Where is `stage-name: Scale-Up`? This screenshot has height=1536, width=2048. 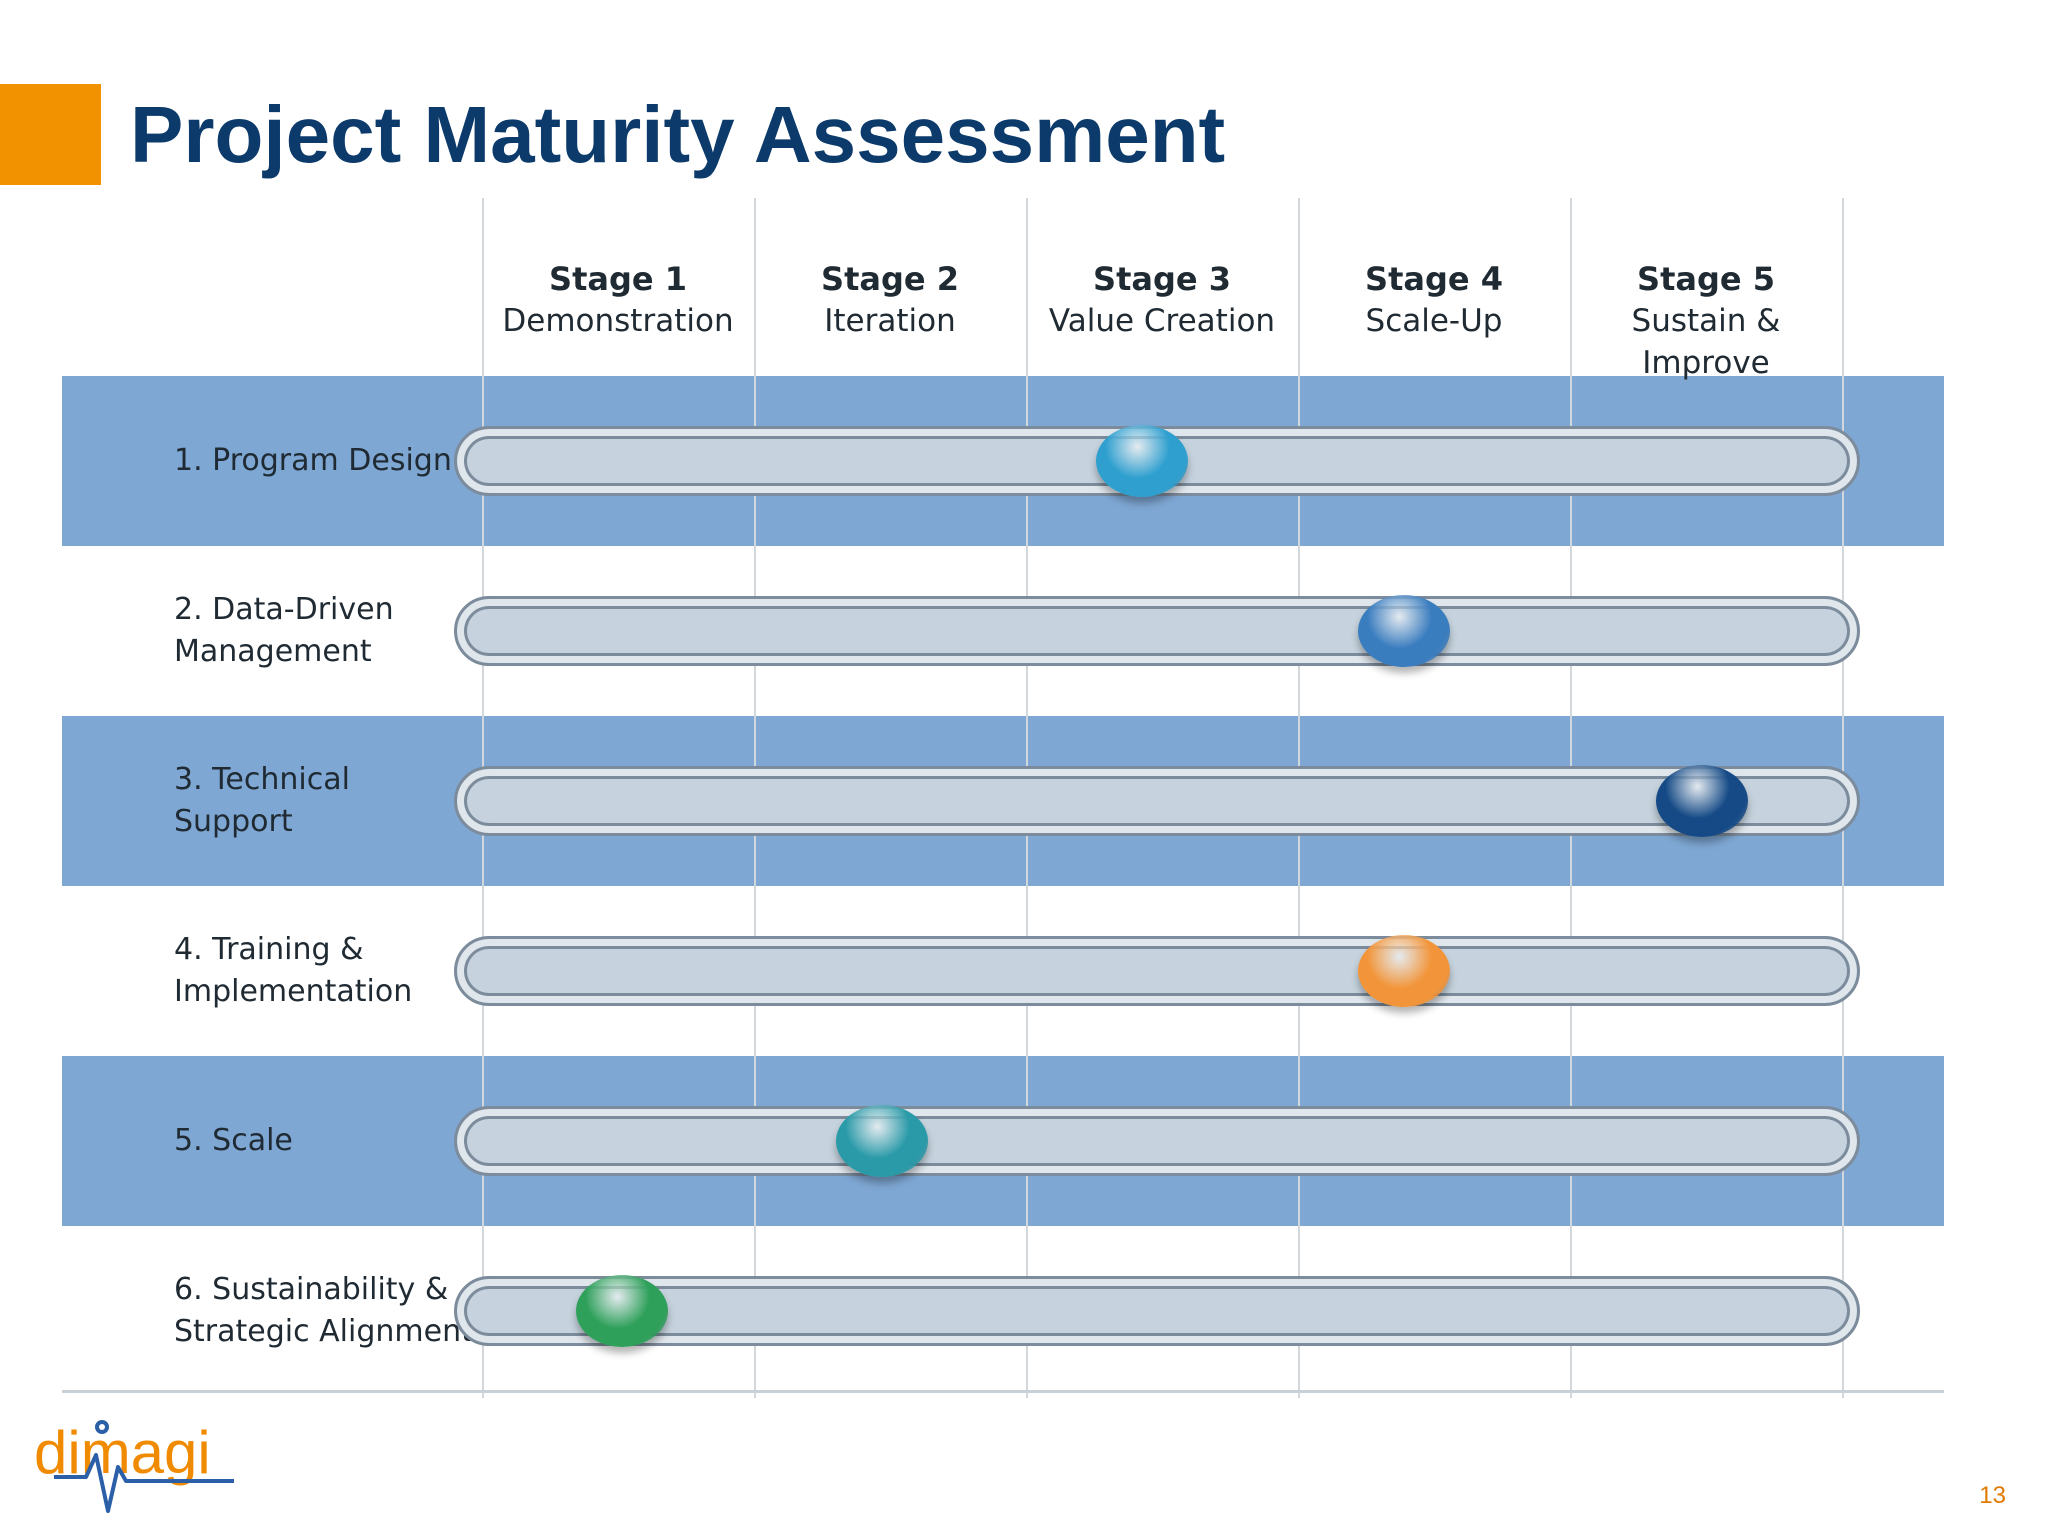 stage-name: Scale-Up is located at coordinates (1434, 321).